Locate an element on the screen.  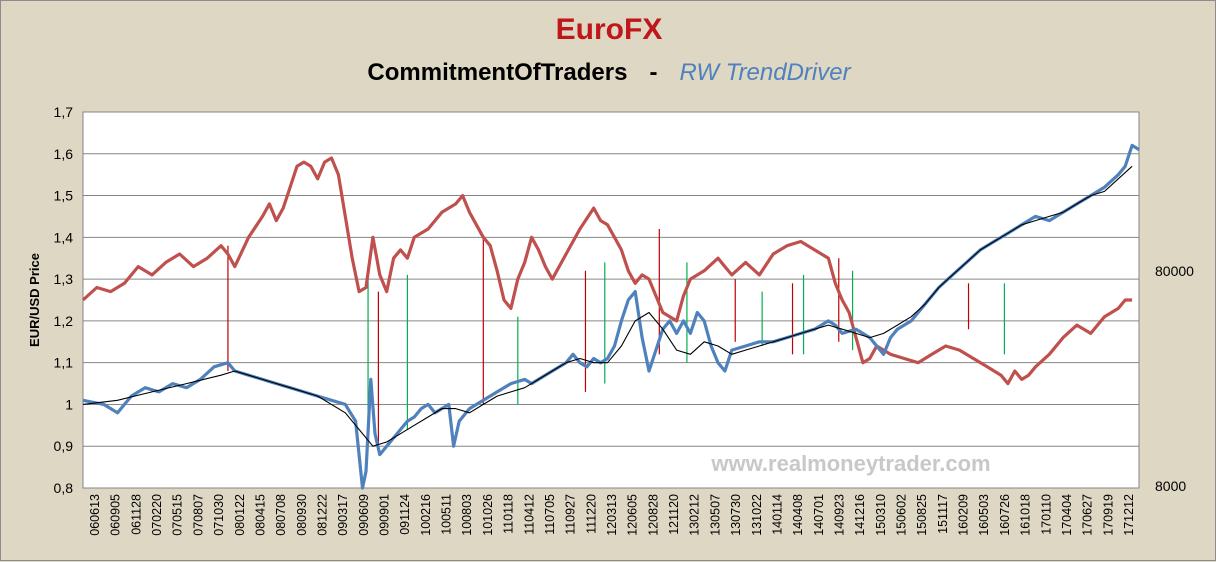
x-tick-label: 120828 is located at coordinates (653, 515).